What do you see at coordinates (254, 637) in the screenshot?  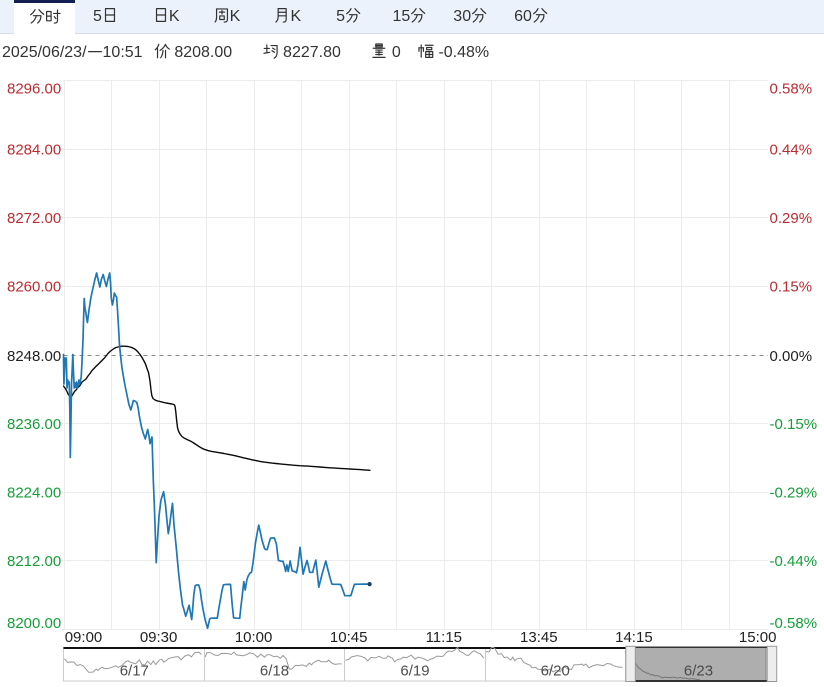 I see `svg-text: 10:00` at bounding box center [254, 637].